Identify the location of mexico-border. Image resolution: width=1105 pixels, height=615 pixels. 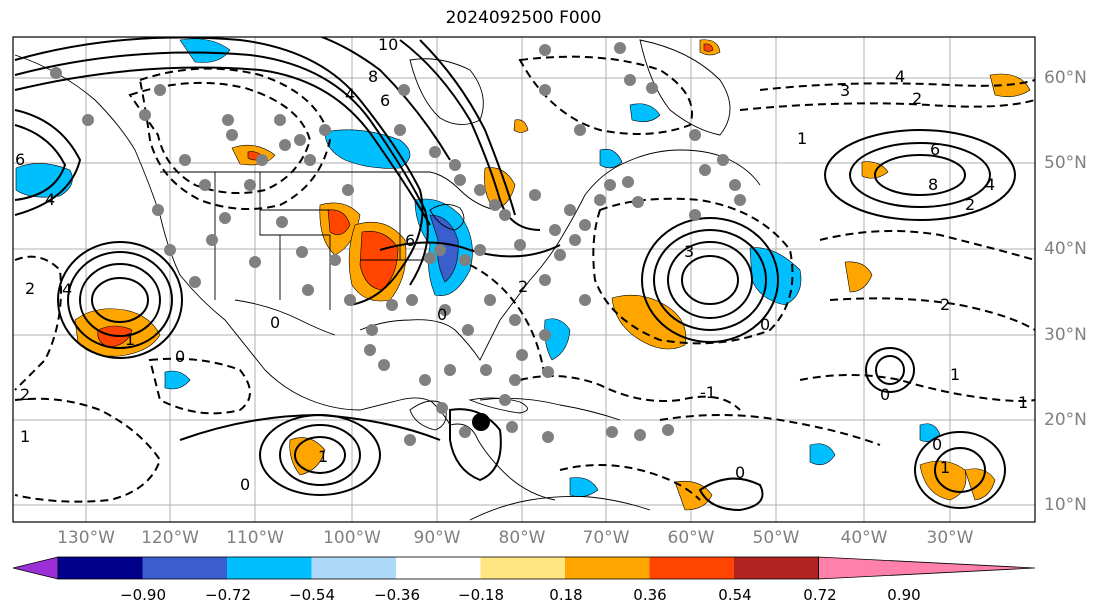
(285, 317).